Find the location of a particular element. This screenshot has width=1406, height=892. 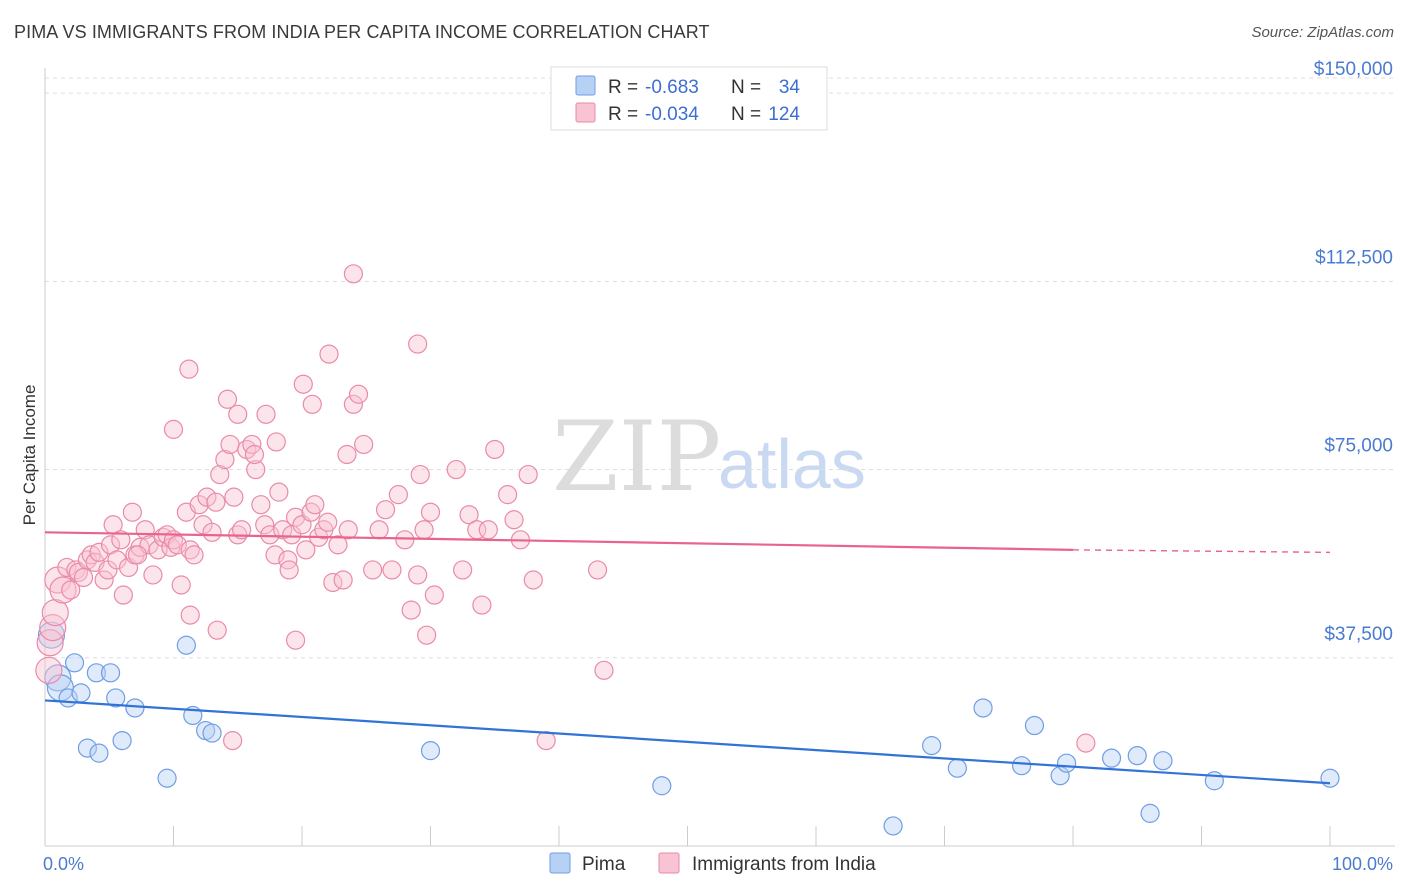

legend-swatch-pima is located at coordinates (585, 85).